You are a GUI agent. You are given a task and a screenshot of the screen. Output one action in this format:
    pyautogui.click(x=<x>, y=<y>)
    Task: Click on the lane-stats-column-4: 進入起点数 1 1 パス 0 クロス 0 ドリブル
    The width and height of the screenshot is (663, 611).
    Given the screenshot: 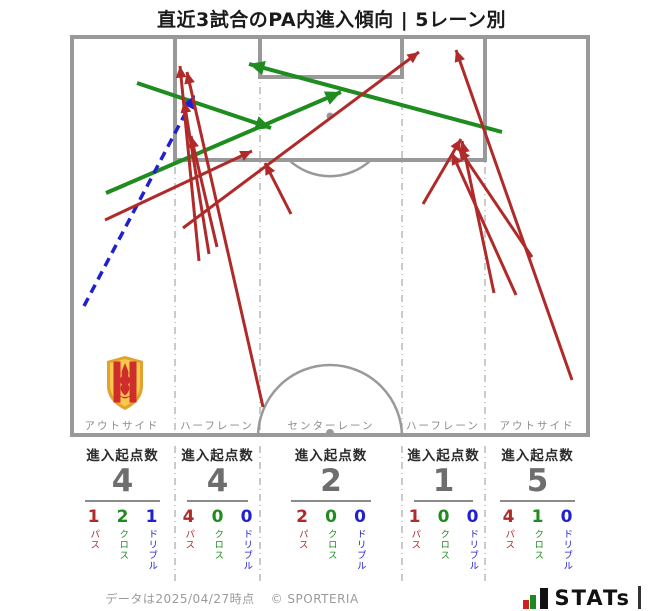 What is the action you would take?
    pyautogui.click(x=443, y=507)
    